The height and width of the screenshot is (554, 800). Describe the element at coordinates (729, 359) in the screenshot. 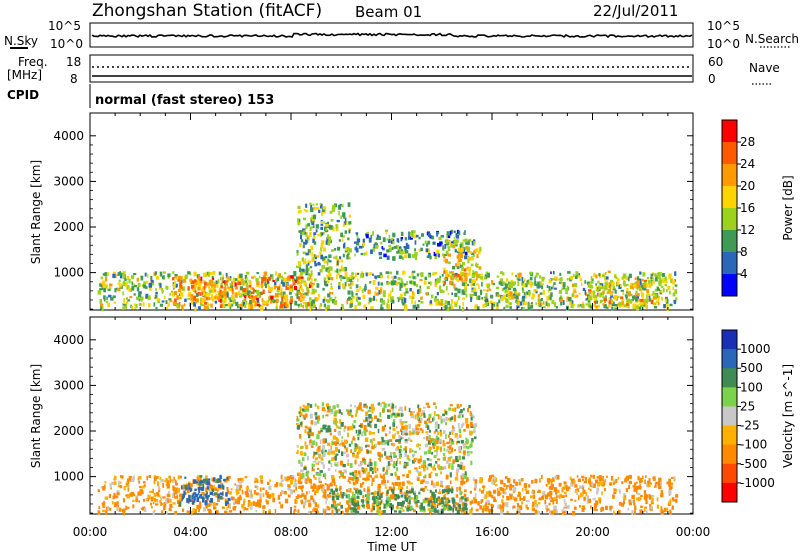

I see `colorbar-swatch` at that location.